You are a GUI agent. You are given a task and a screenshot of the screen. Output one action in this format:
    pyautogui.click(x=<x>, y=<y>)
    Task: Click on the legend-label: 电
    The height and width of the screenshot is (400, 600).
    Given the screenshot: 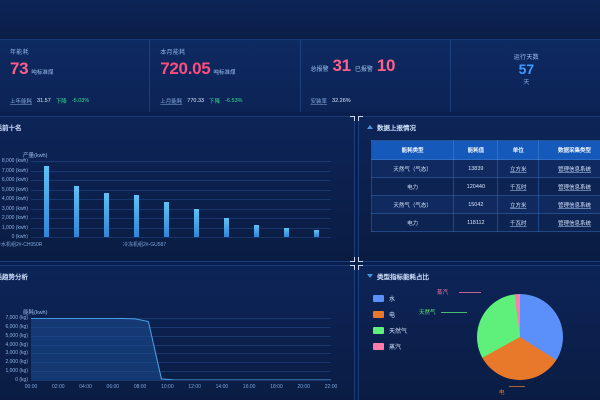 What is the action you would take?
    pyautogui.click(x=392, y=316)
    